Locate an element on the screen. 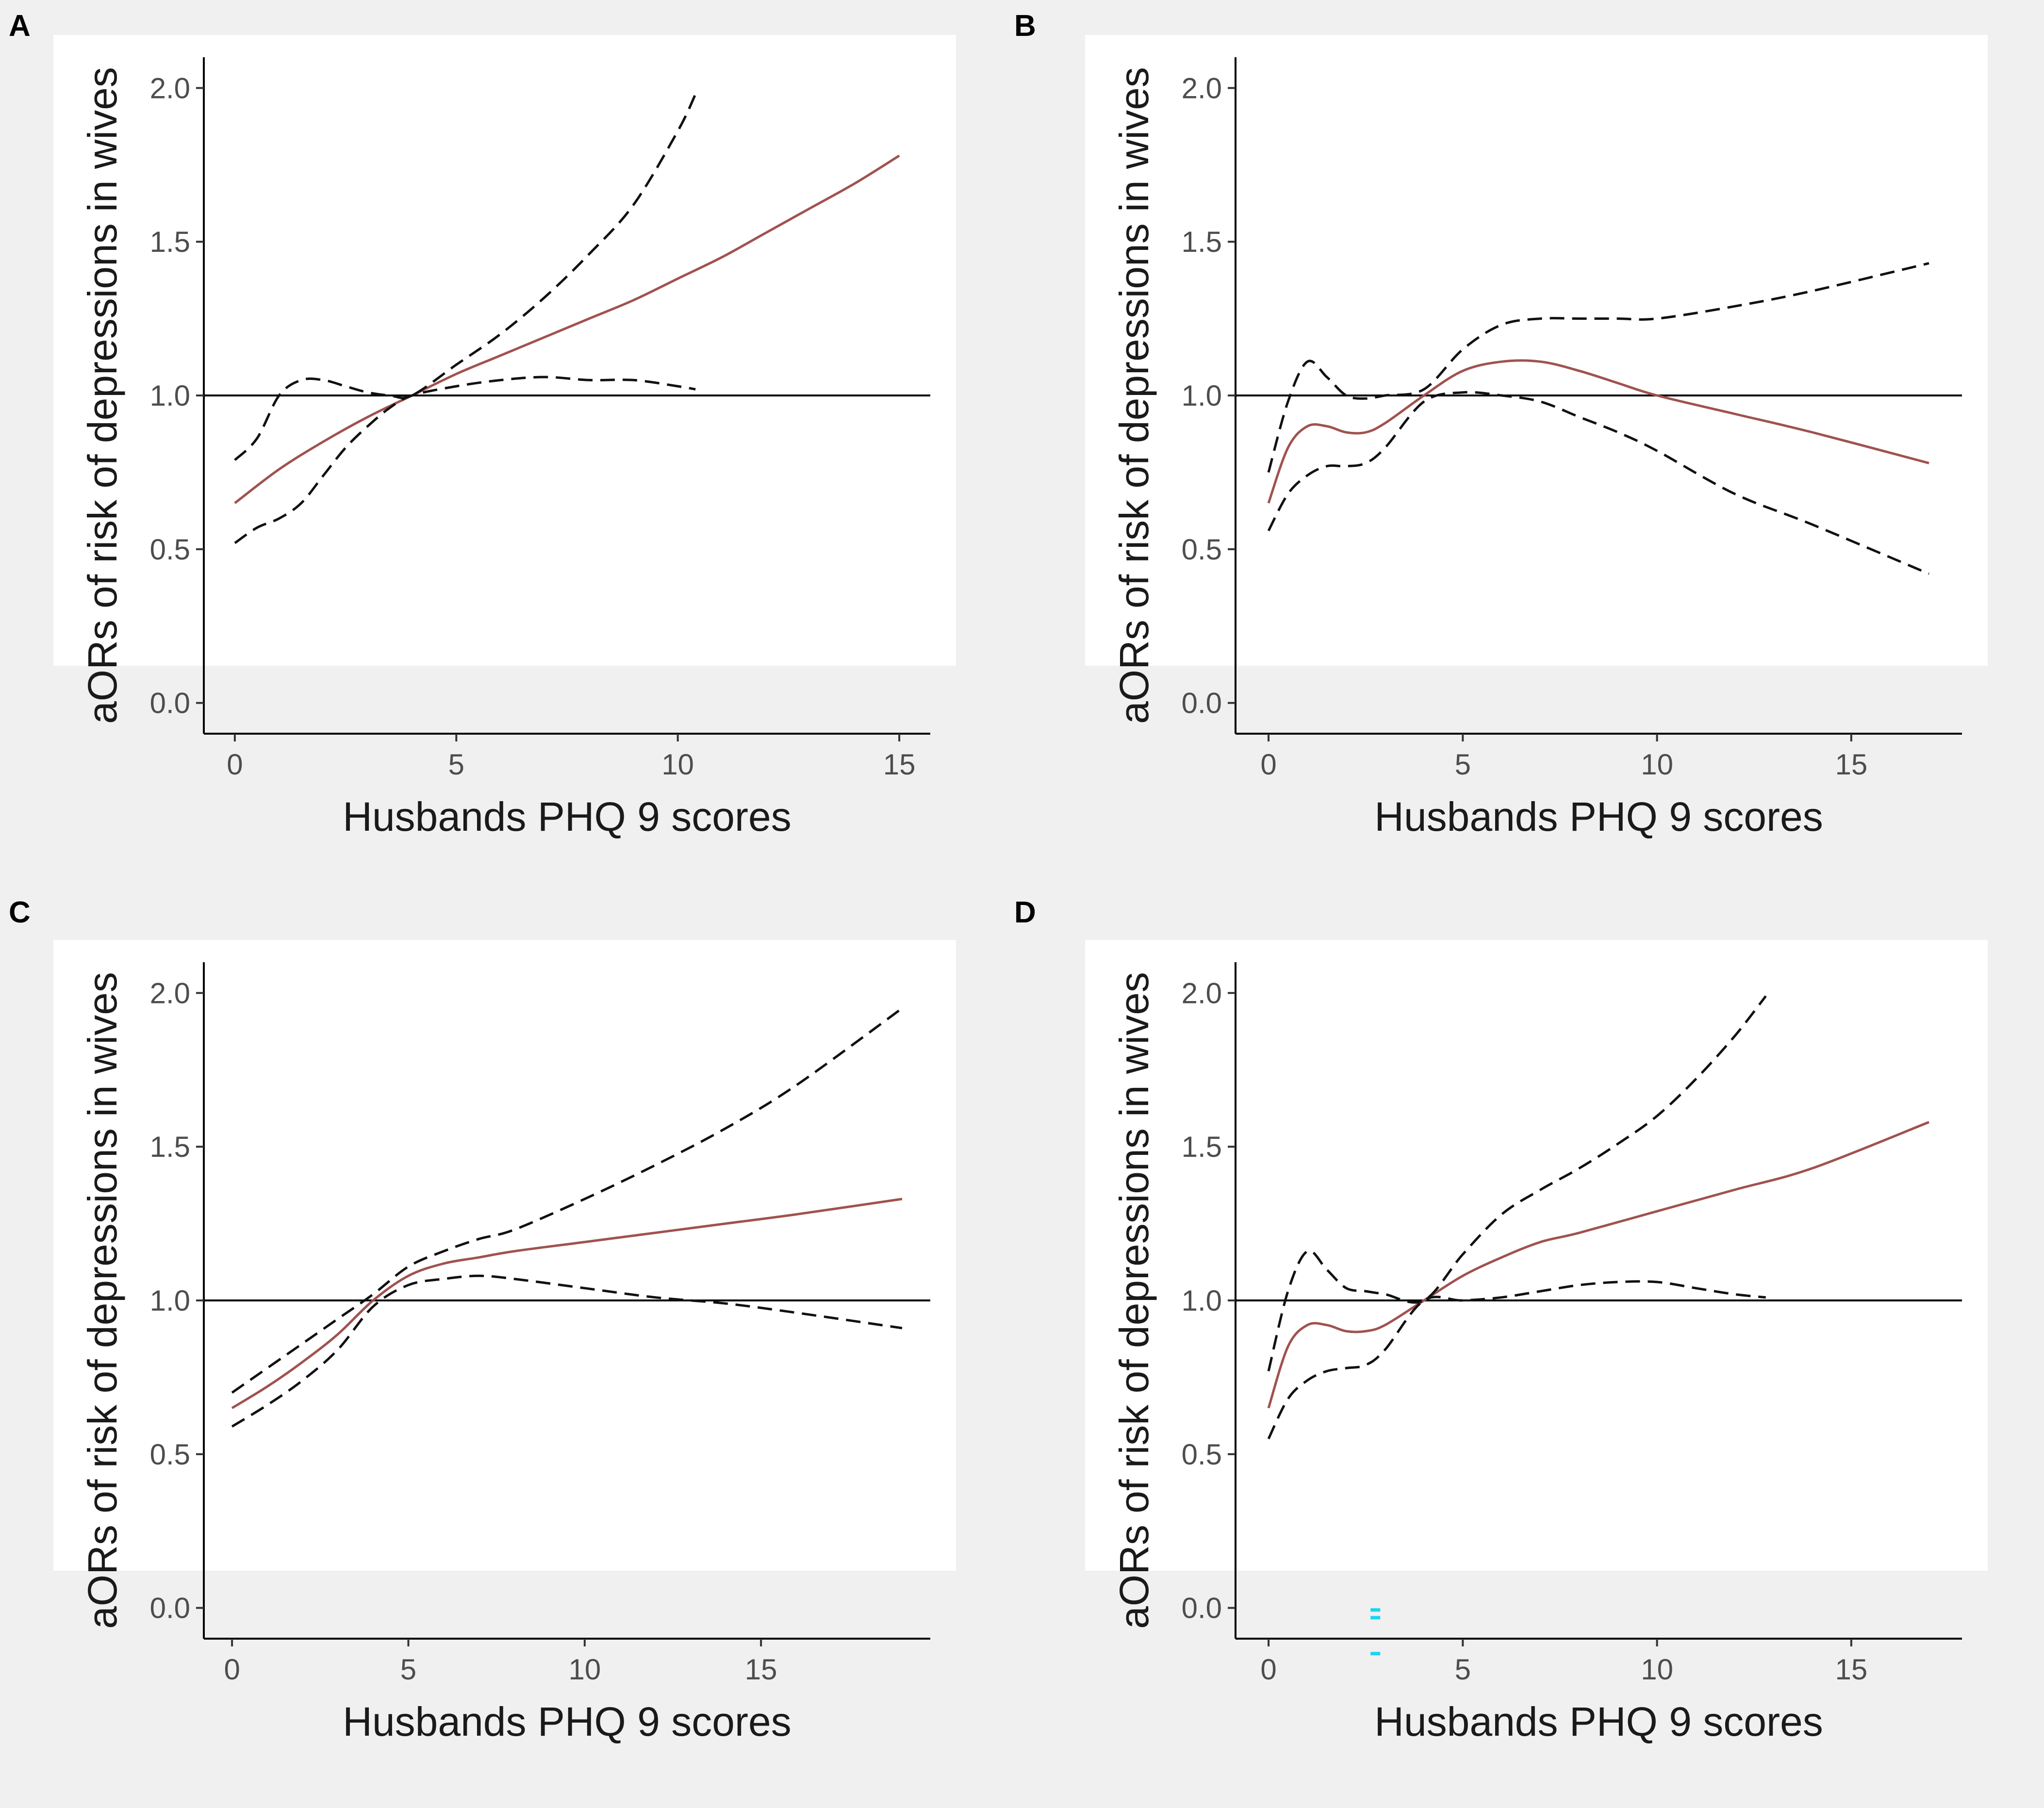 Image resolution: width=2044 pixels, height=1808 pixels. panel-b-letter: B is located at coordinates (1025, 26).